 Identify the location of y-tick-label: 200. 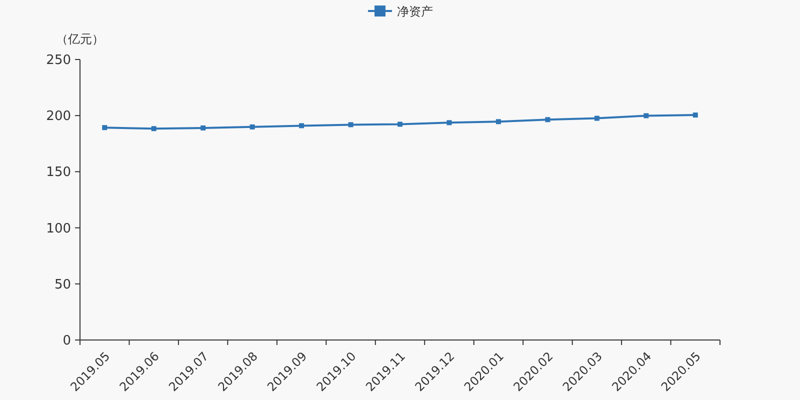
(58, 116).